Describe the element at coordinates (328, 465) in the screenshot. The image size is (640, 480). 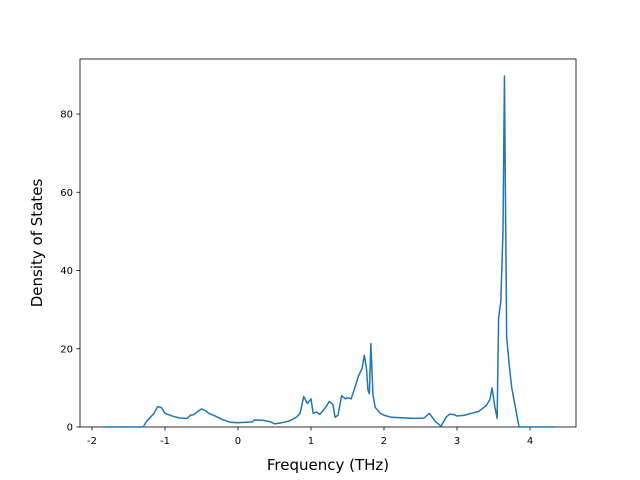
I see `x-axis-label: Frequency (THz)` at that location.